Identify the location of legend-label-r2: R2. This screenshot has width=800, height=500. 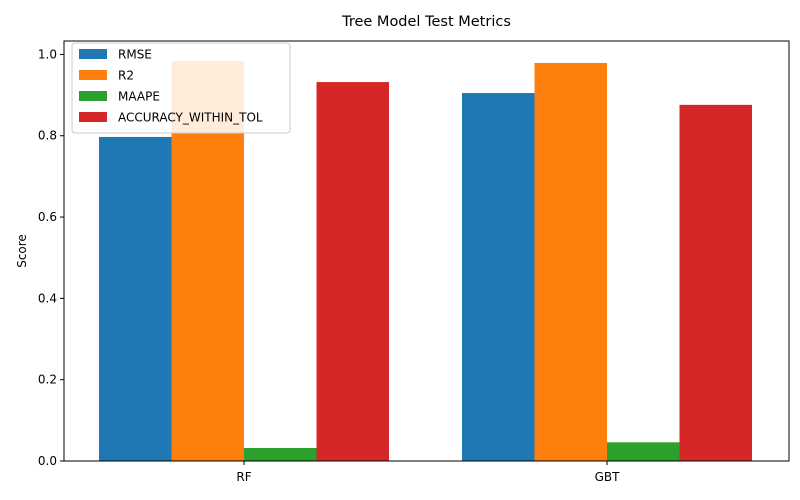
(126, 76).